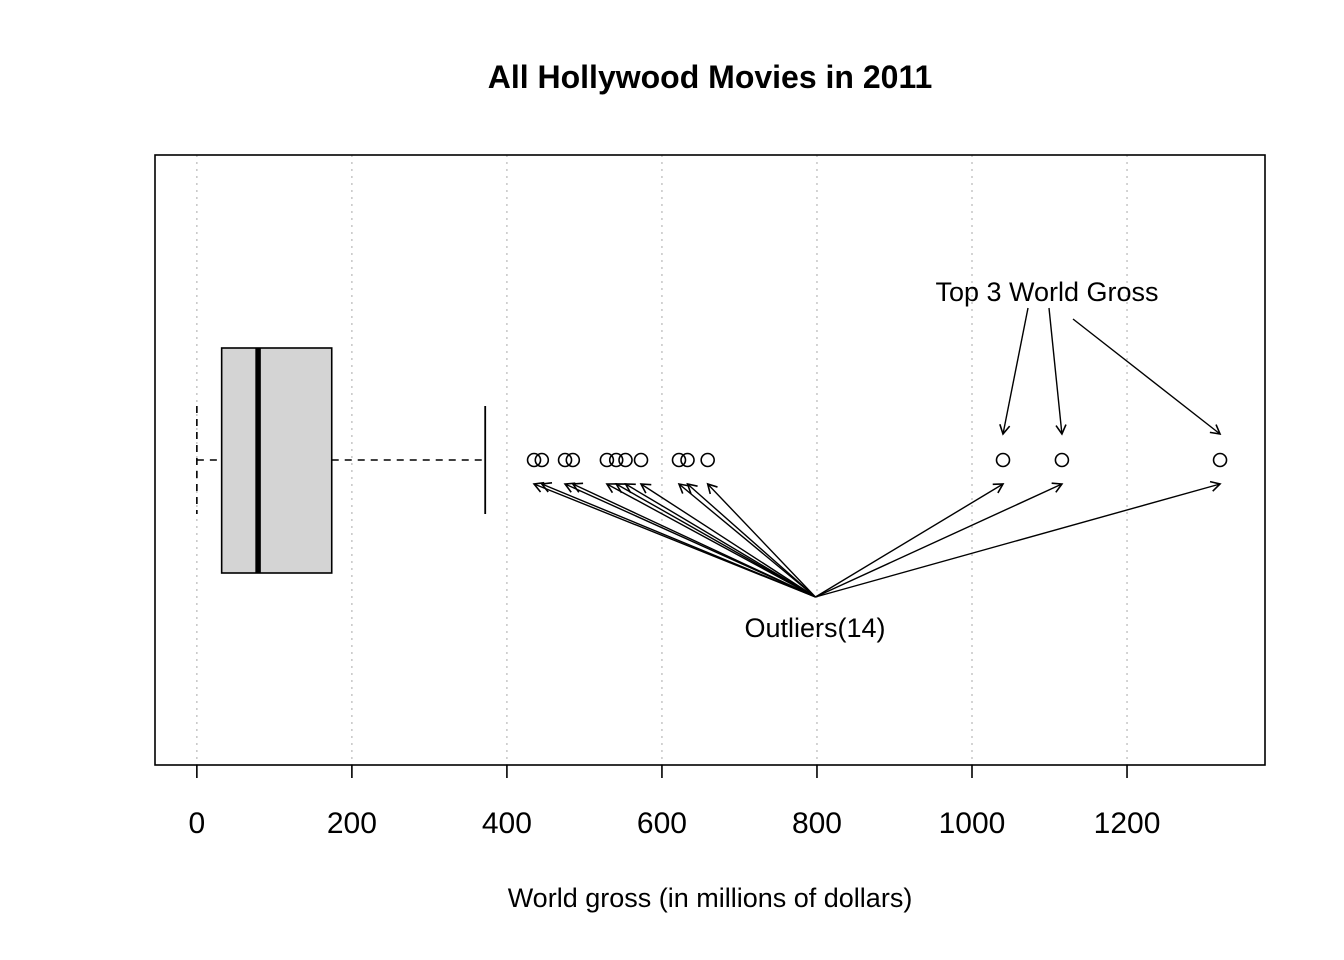 This screenshot has width=1344, height=960. I want to click on tick-label: 0, so click(197, 823).